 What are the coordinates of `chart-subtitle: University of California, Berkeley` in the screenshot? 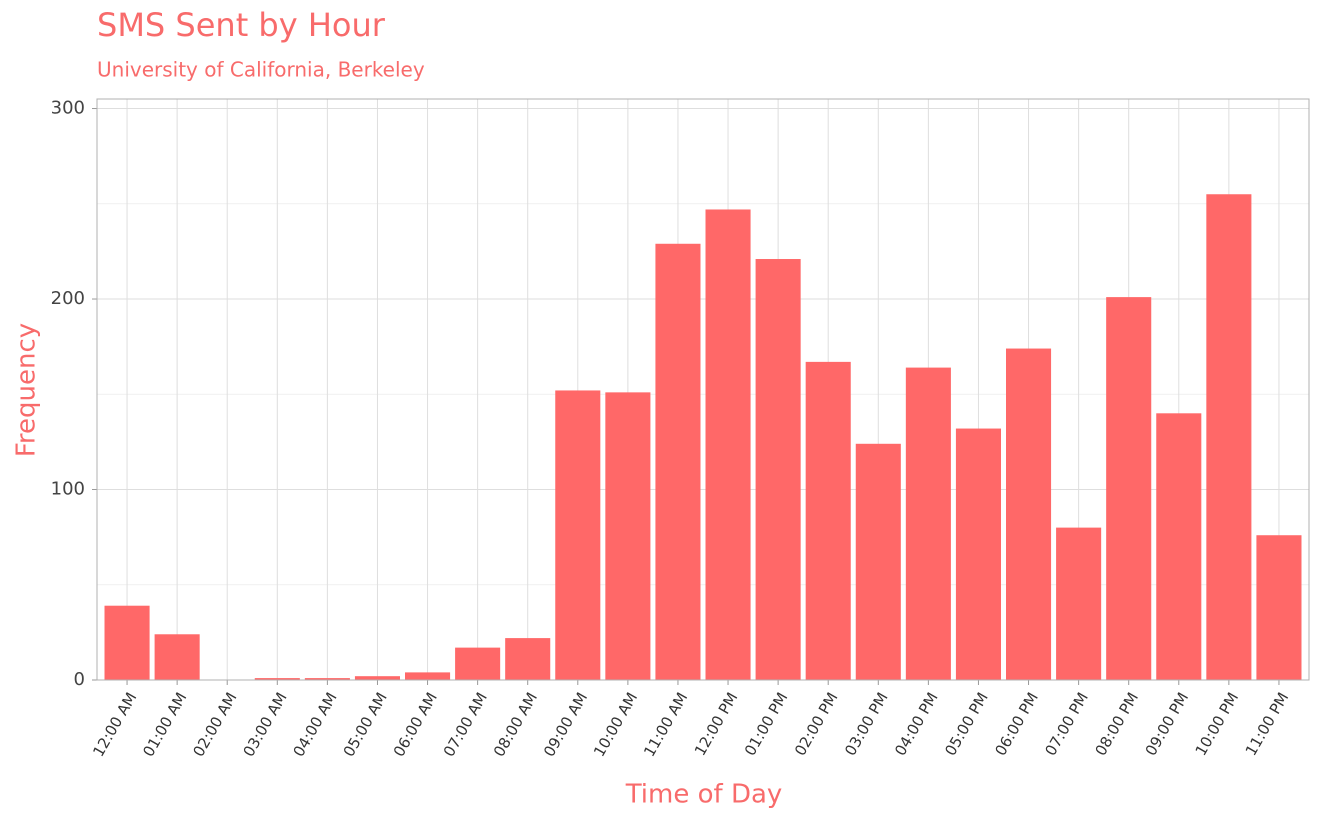 It's located at (261, 70).